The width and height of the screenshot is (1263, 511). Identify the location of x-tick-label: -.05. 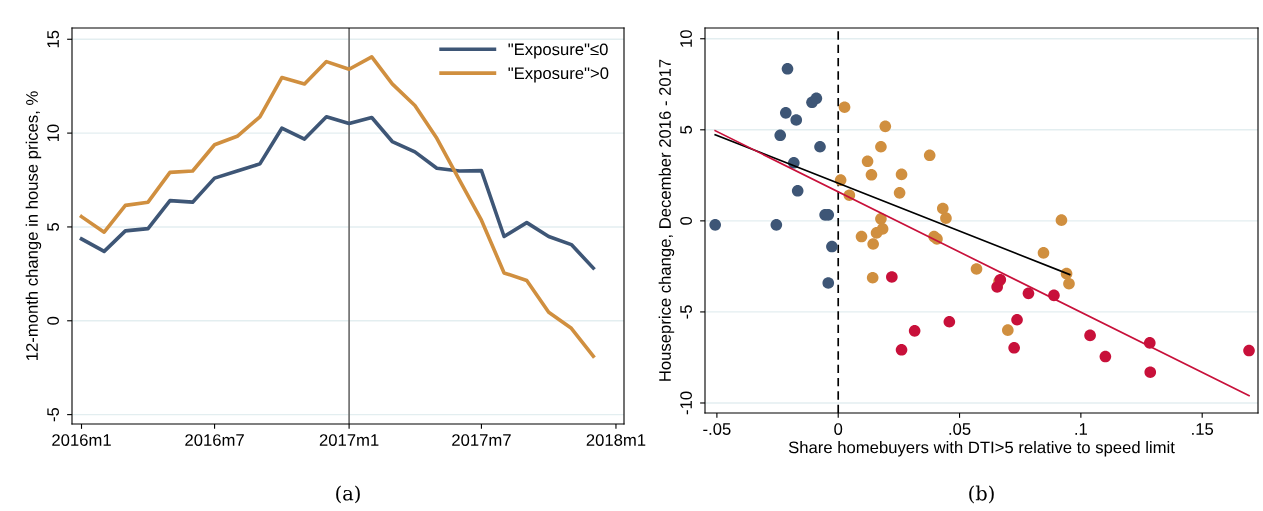
(717, 429).